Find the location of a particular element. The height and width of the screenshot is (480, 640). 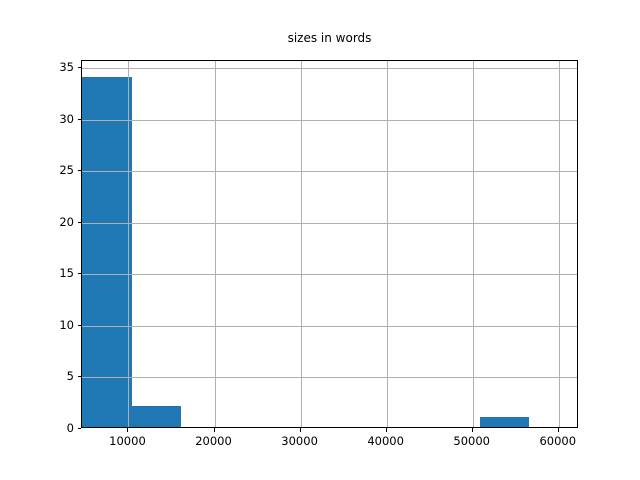

xtick-label-40000: 40000 is located at coordinates (385, 441).